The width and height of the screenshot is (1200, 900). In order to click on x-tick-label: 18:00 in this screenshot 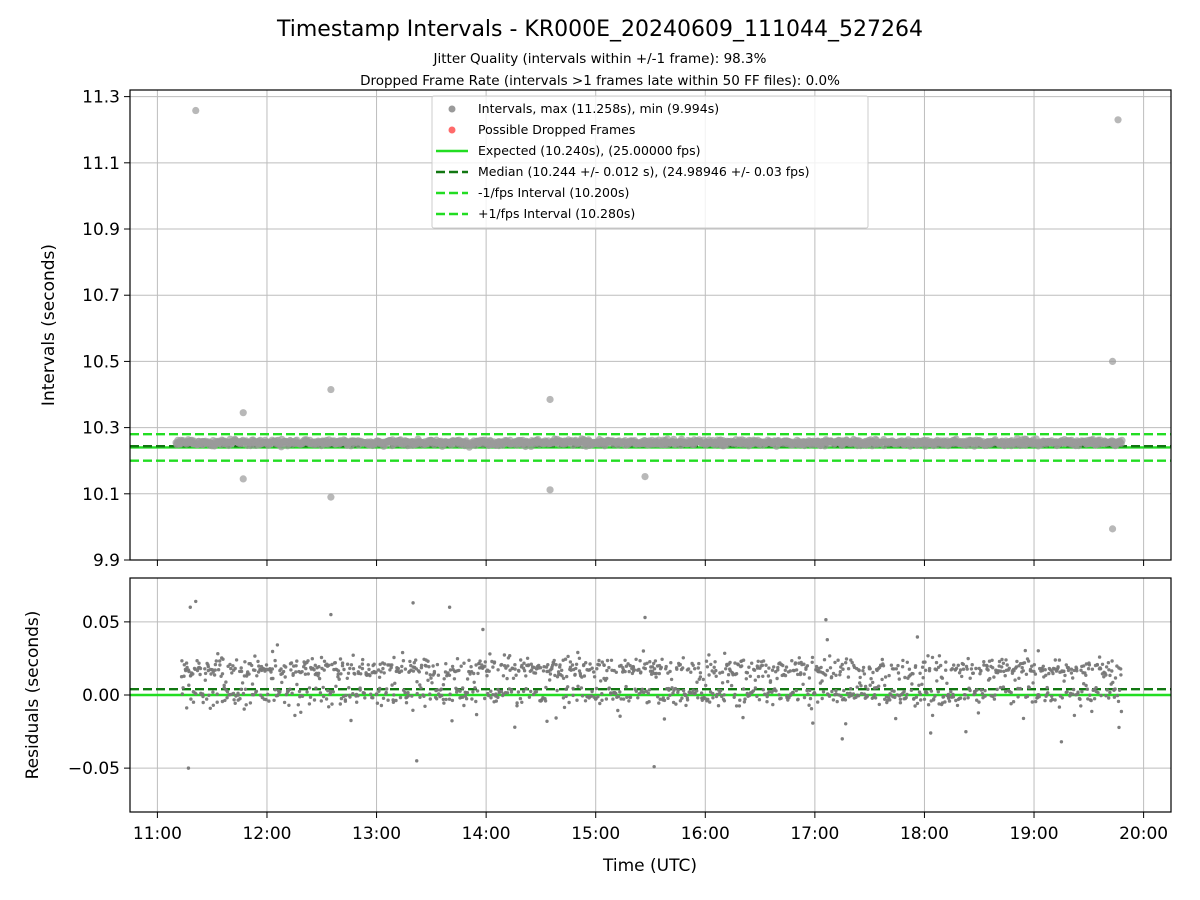, I will do `click(924, 834)`.